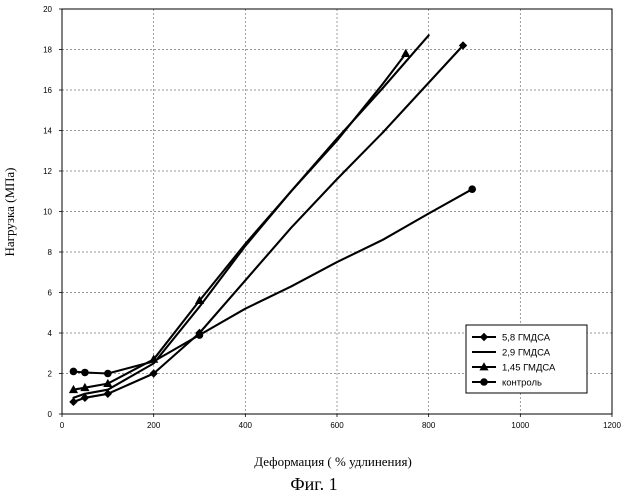  I want to click on legend-label: 1,45 ГМДСА, so click(529, 368).